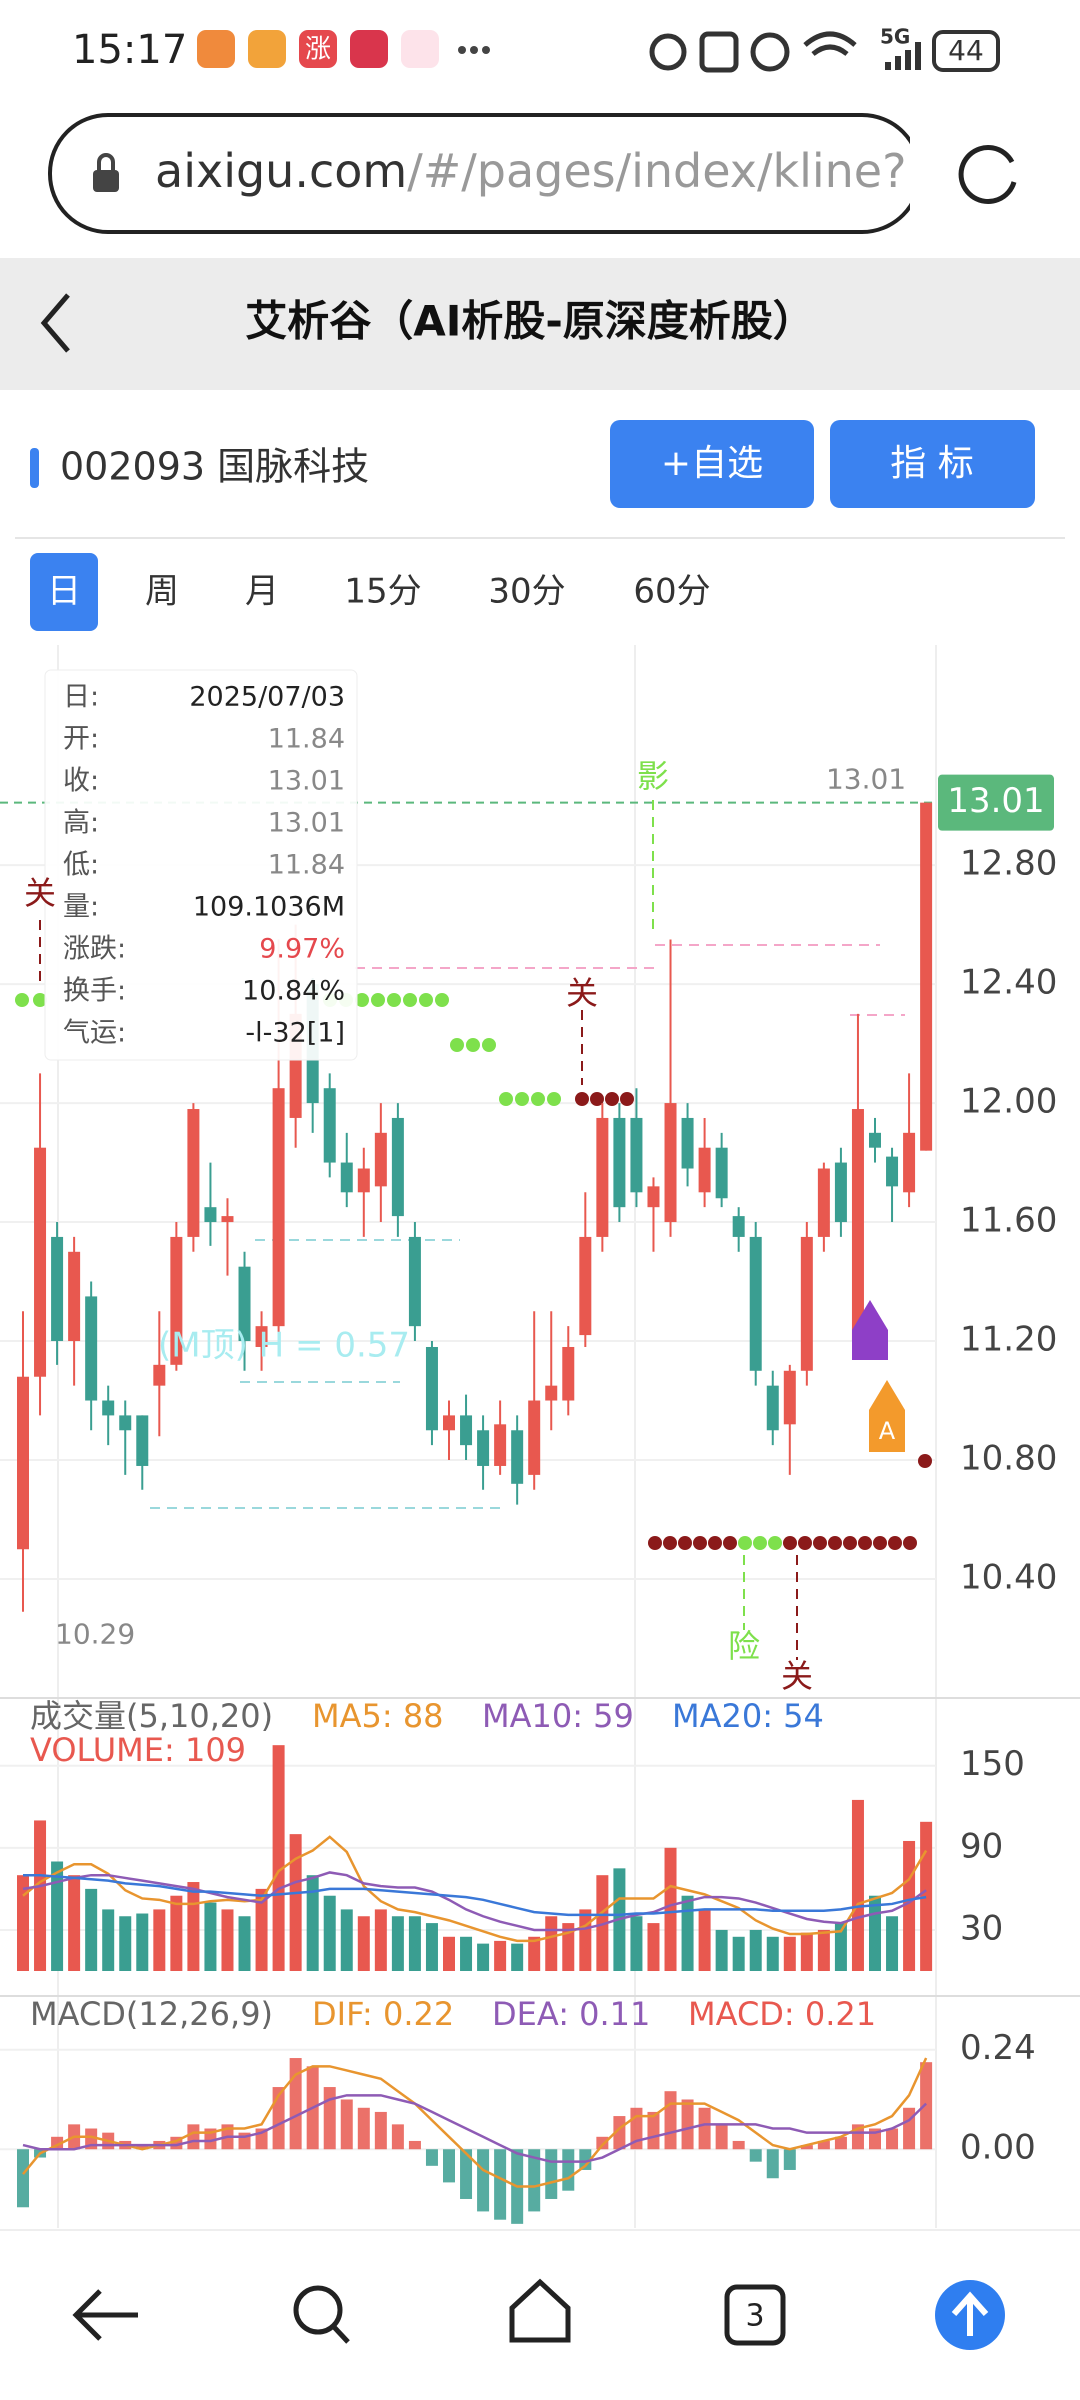 This screenshot has height=2400, width=1080. What do you see at coordinates (106, 181) in the screenshot?
I see `lock-icon` at bounding box center [106, 181].